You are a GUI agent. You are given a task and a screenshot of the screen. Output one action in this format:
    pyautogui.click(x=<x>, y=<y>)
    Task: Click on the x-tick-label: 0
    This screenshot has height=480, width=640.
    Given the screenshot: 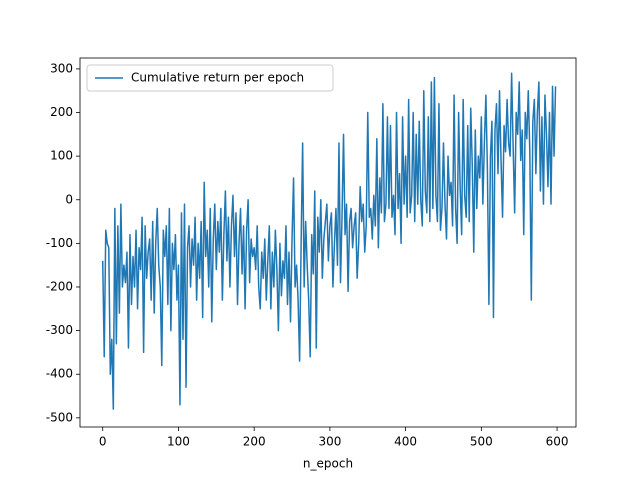 What is the action you would take?
    pyautogui.click(x=103, y=442)
    